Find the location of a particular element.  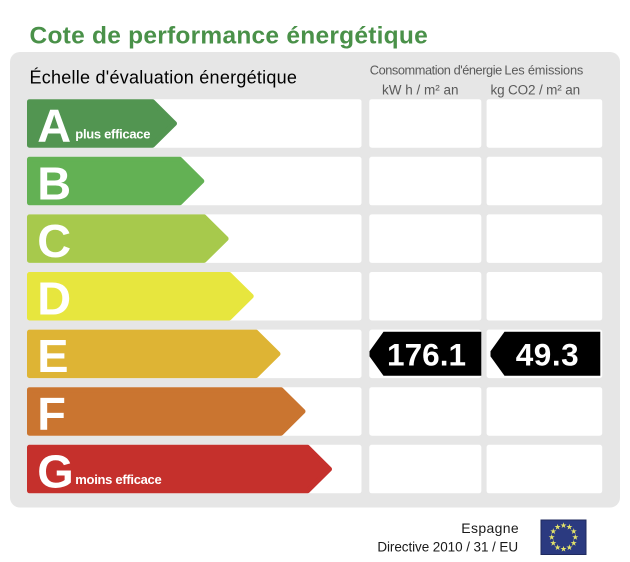

svg-text: Les émissions is located at coordinates (543, 70).